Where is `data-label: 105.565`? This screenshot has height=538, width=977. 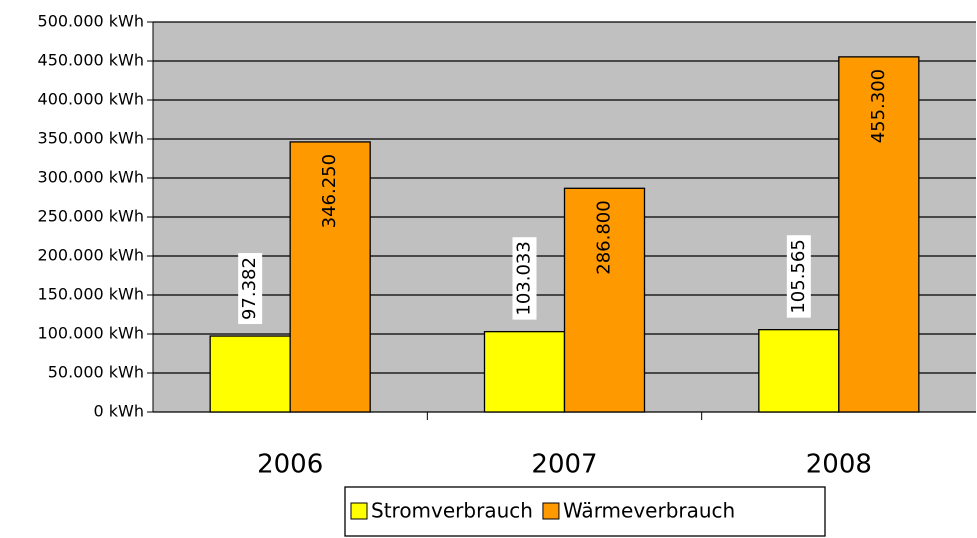 data-label: 105.565 is located at coordinates (798, 276).